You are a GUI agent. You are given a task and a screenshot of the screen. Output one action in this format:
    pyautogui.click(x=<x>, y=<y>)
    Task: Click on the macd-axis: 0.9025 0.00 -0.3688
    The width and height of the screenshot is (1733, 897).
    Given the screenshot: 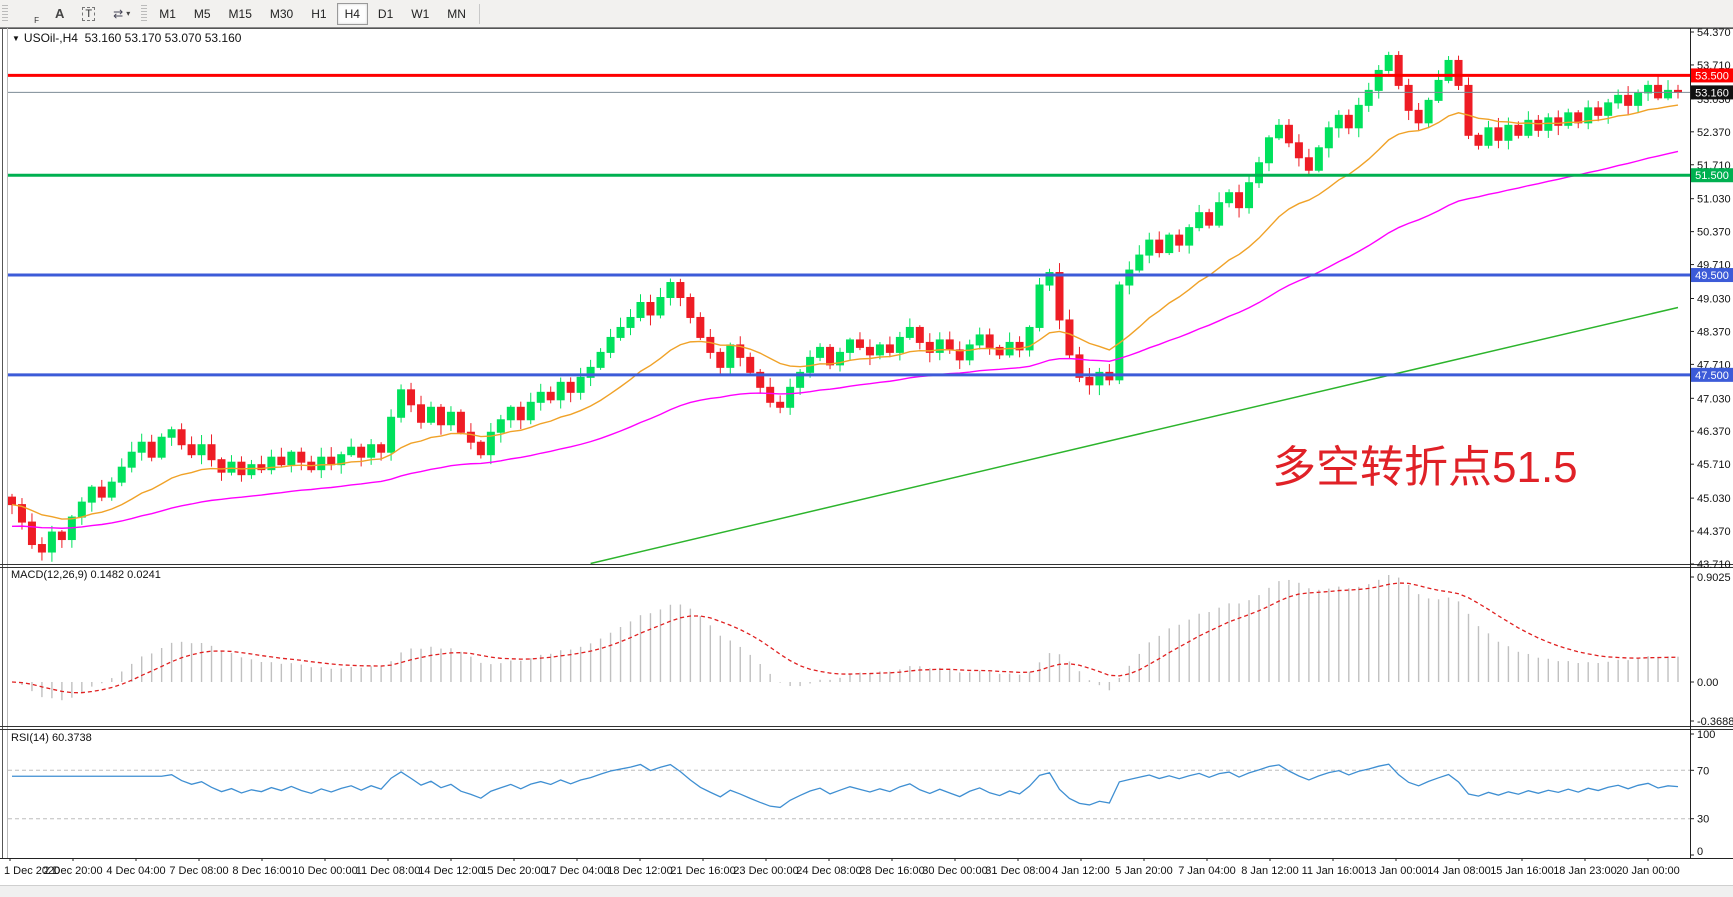 What is the action you would take?
    pyautogui.click(x=1711, y=650)
    